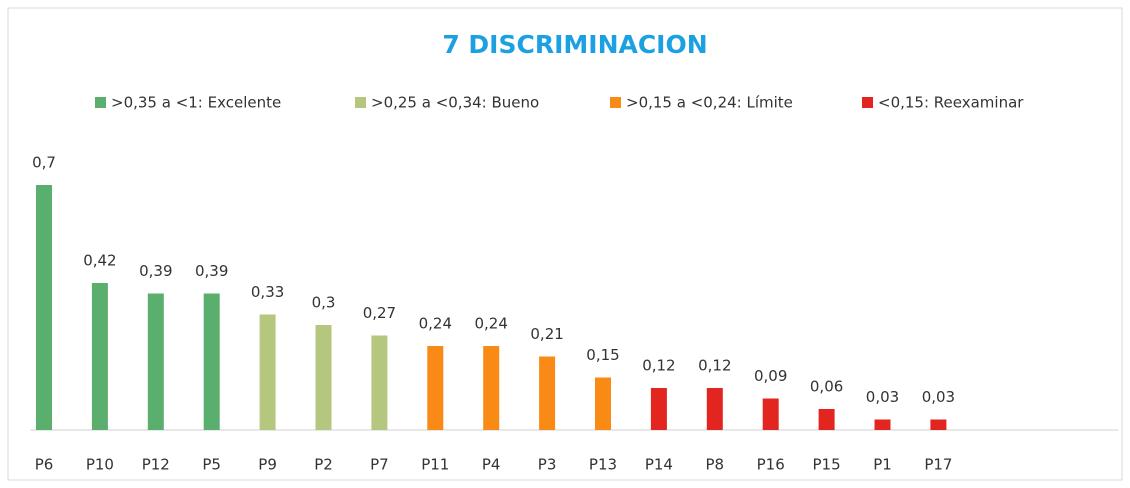 The image size is (1130, 488). I want to click on x-tick-label: P17, so click(938, 465).